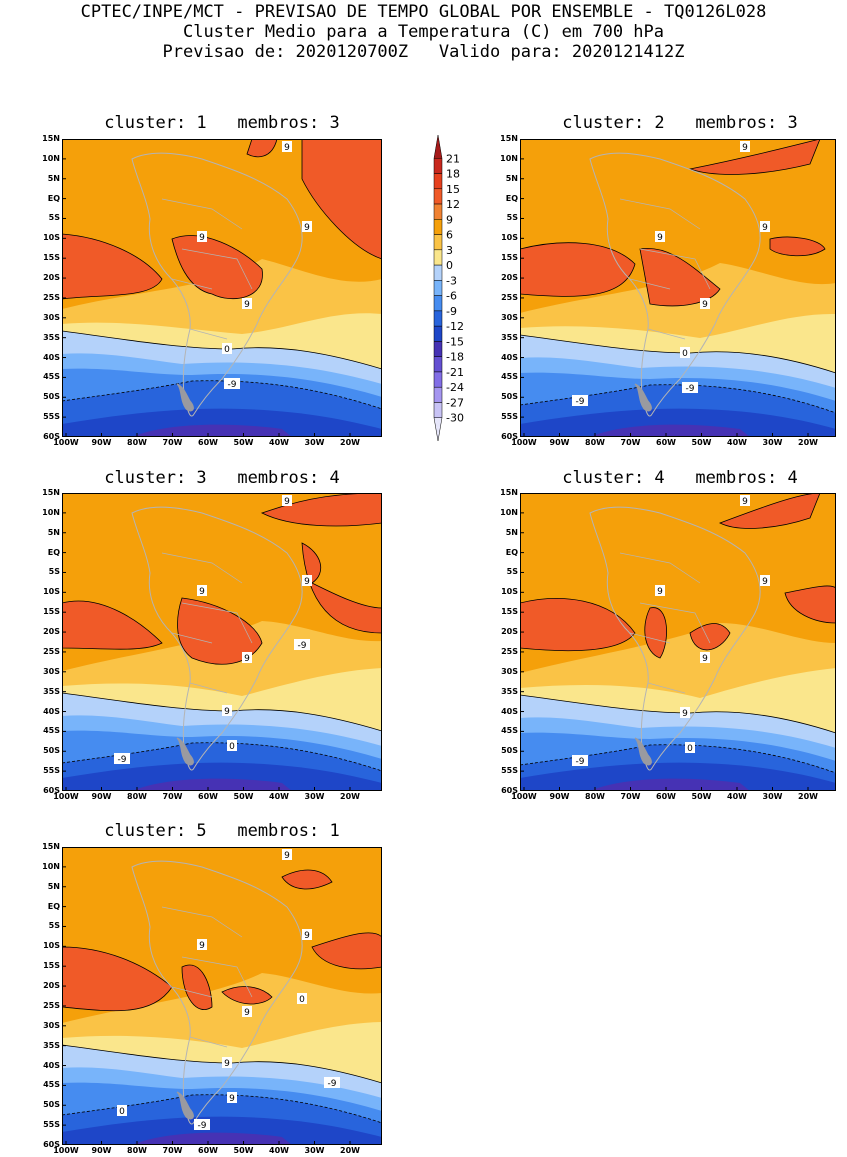 The height and width of the screenshot is (1157, 847). Describe the element at coordinates (680, 478) in the screenshot. I see `panel-4-title: cluster: 4 membros: 4` at that location.